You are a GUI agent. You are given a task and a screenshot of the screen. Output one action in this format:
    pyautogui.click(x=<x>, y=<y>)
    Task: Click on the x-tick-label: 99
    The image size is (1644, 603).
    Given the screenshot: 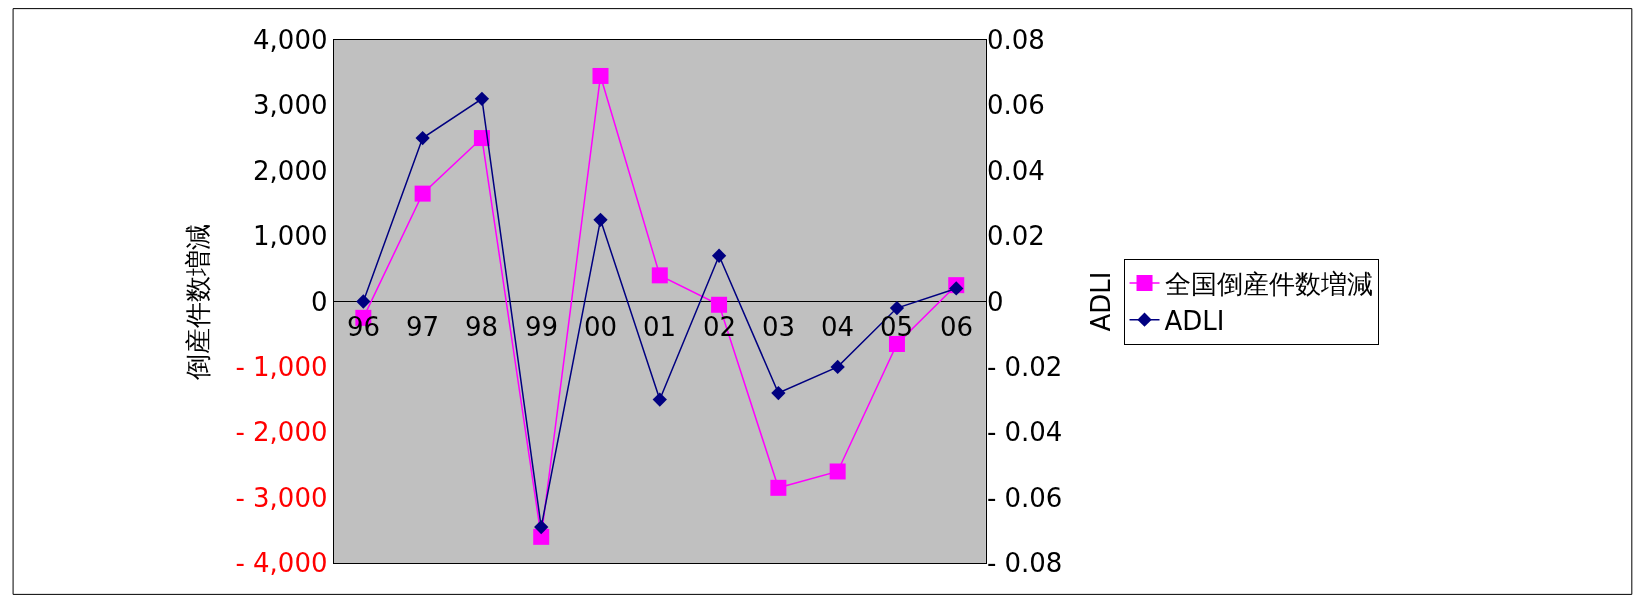 What is the action you would take?
    pyautogui.click(x=542, y=327)
    